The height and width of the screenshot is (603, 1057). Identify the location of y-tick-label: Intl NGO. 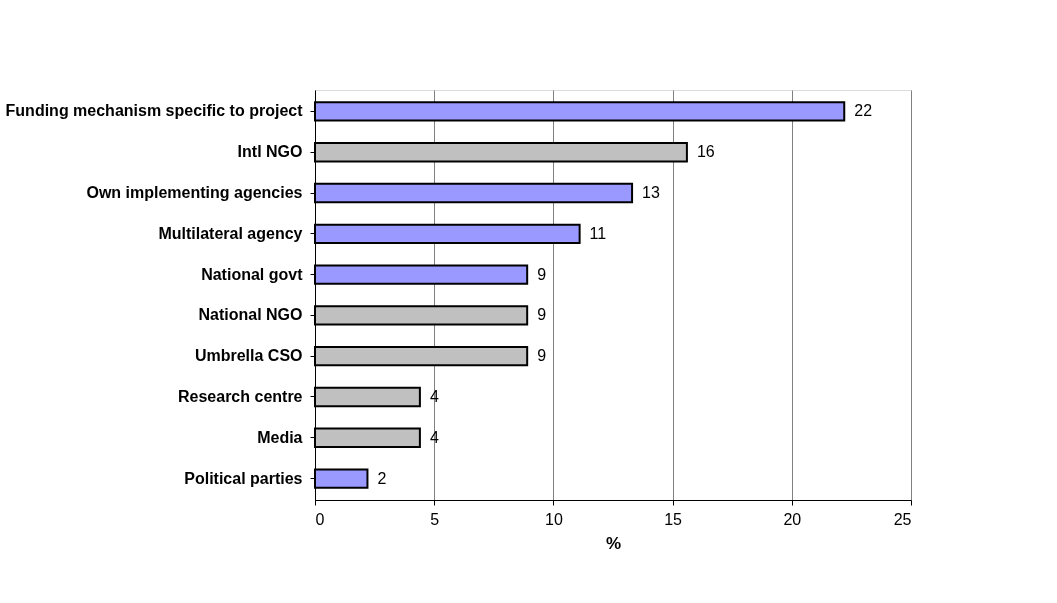
(270, 152).